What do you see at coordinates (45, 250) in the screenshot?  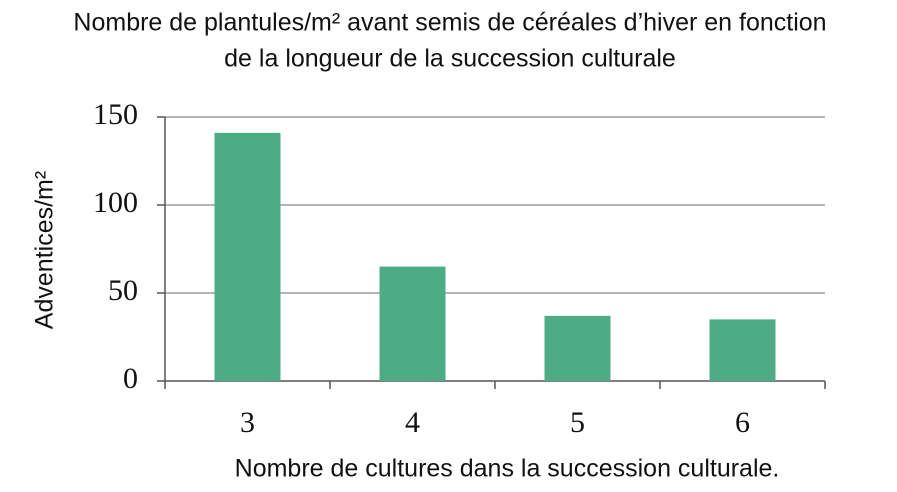 I see `y-axis-label: Adventices/m²` at bounding box center [45, 250].